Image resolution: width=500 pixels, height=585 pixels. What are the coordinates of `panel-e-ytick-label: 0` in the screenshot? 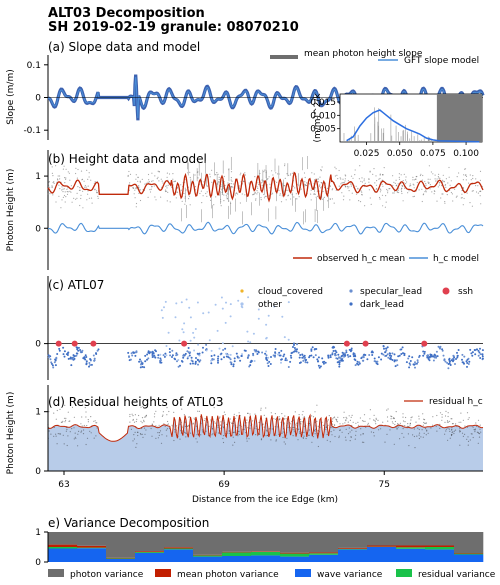 It's located at (38, 563).